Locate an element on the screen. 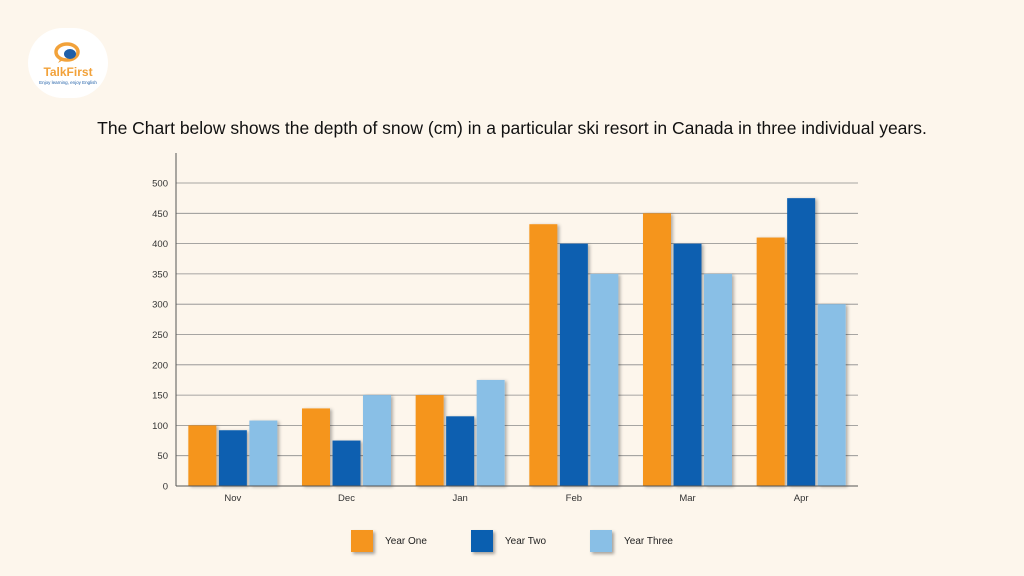  talkfirst-logo: TalkFirst Enjoy learning, enjoy English is located at coordinates (68, 63).